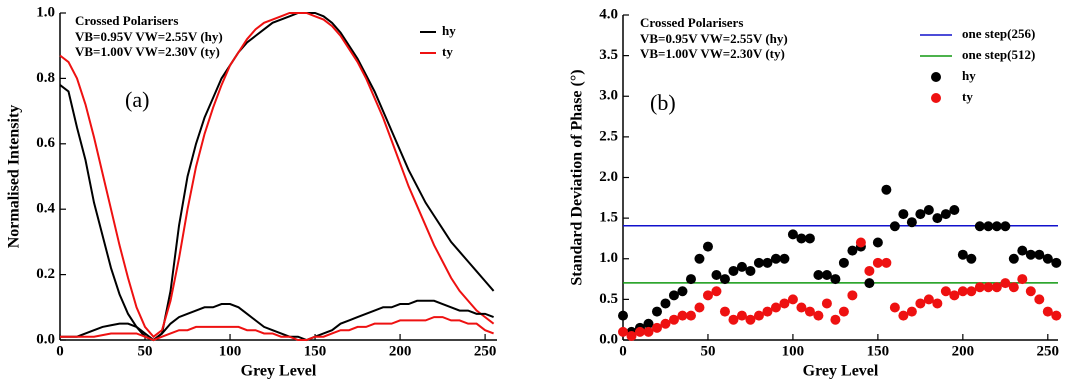 This screenshot has width=1065, height=386. What do you see at coordinates (45, 143) in the screenshot?
I see `y-tick-label: 0.6` at bounding box center [45, 143].